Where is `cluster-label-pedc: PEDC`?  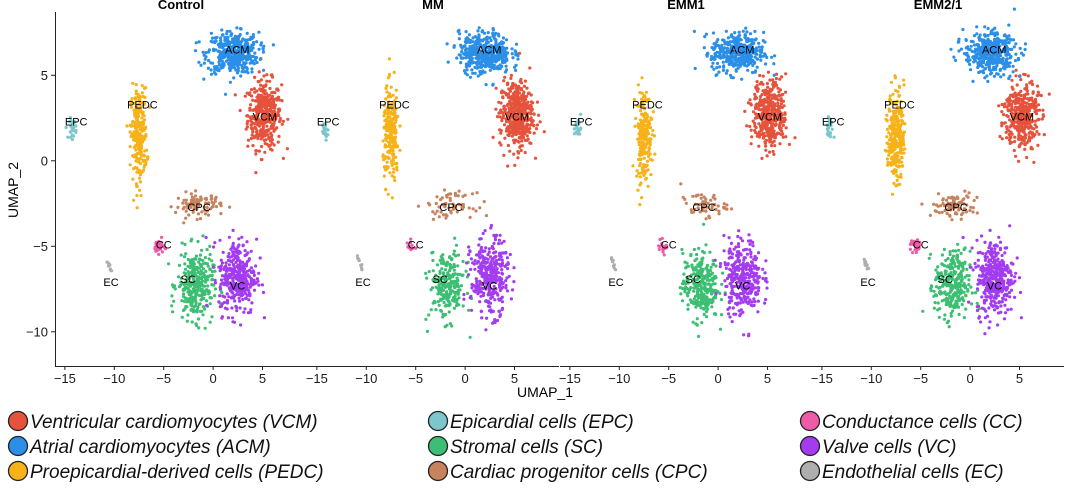 cluster-label-pedc: PEDC is located at coordinates (142, 105).